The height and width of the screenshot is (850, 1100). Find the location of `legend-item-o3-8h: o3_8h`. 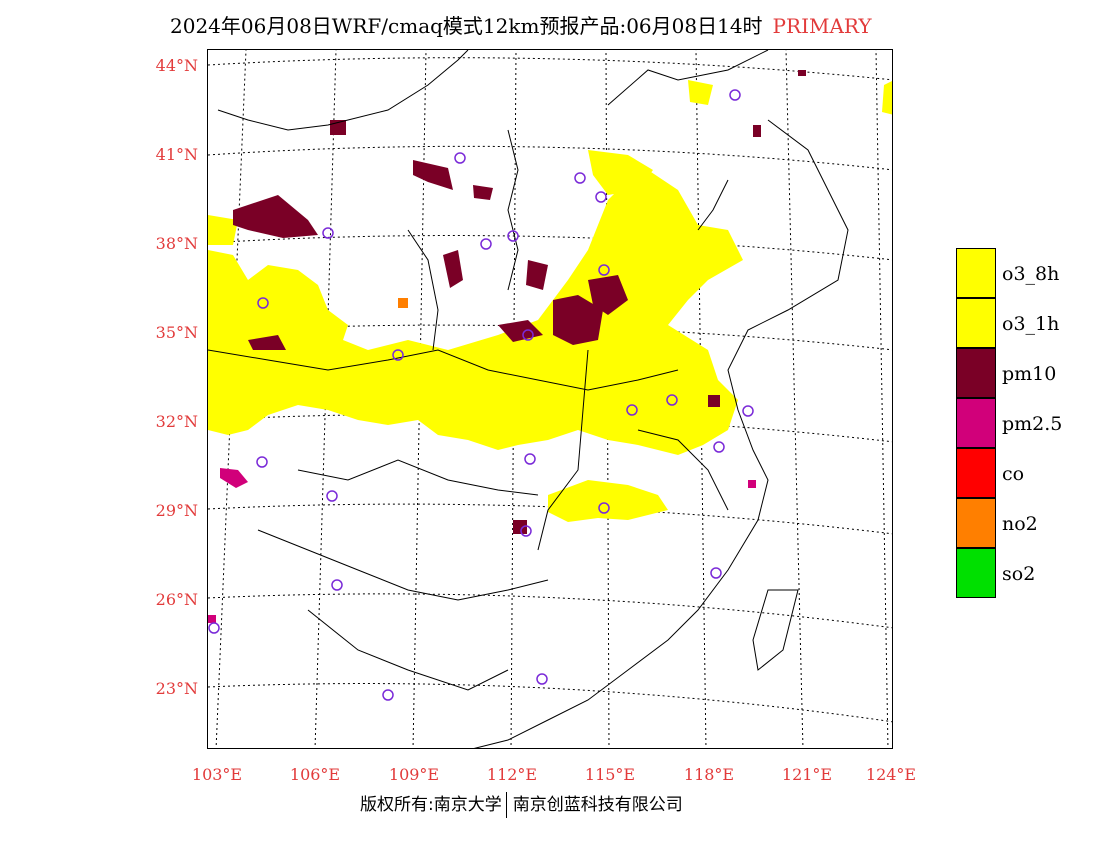

legend-item-o3-8h: o3_8h is located at coordinates (1021, 273).